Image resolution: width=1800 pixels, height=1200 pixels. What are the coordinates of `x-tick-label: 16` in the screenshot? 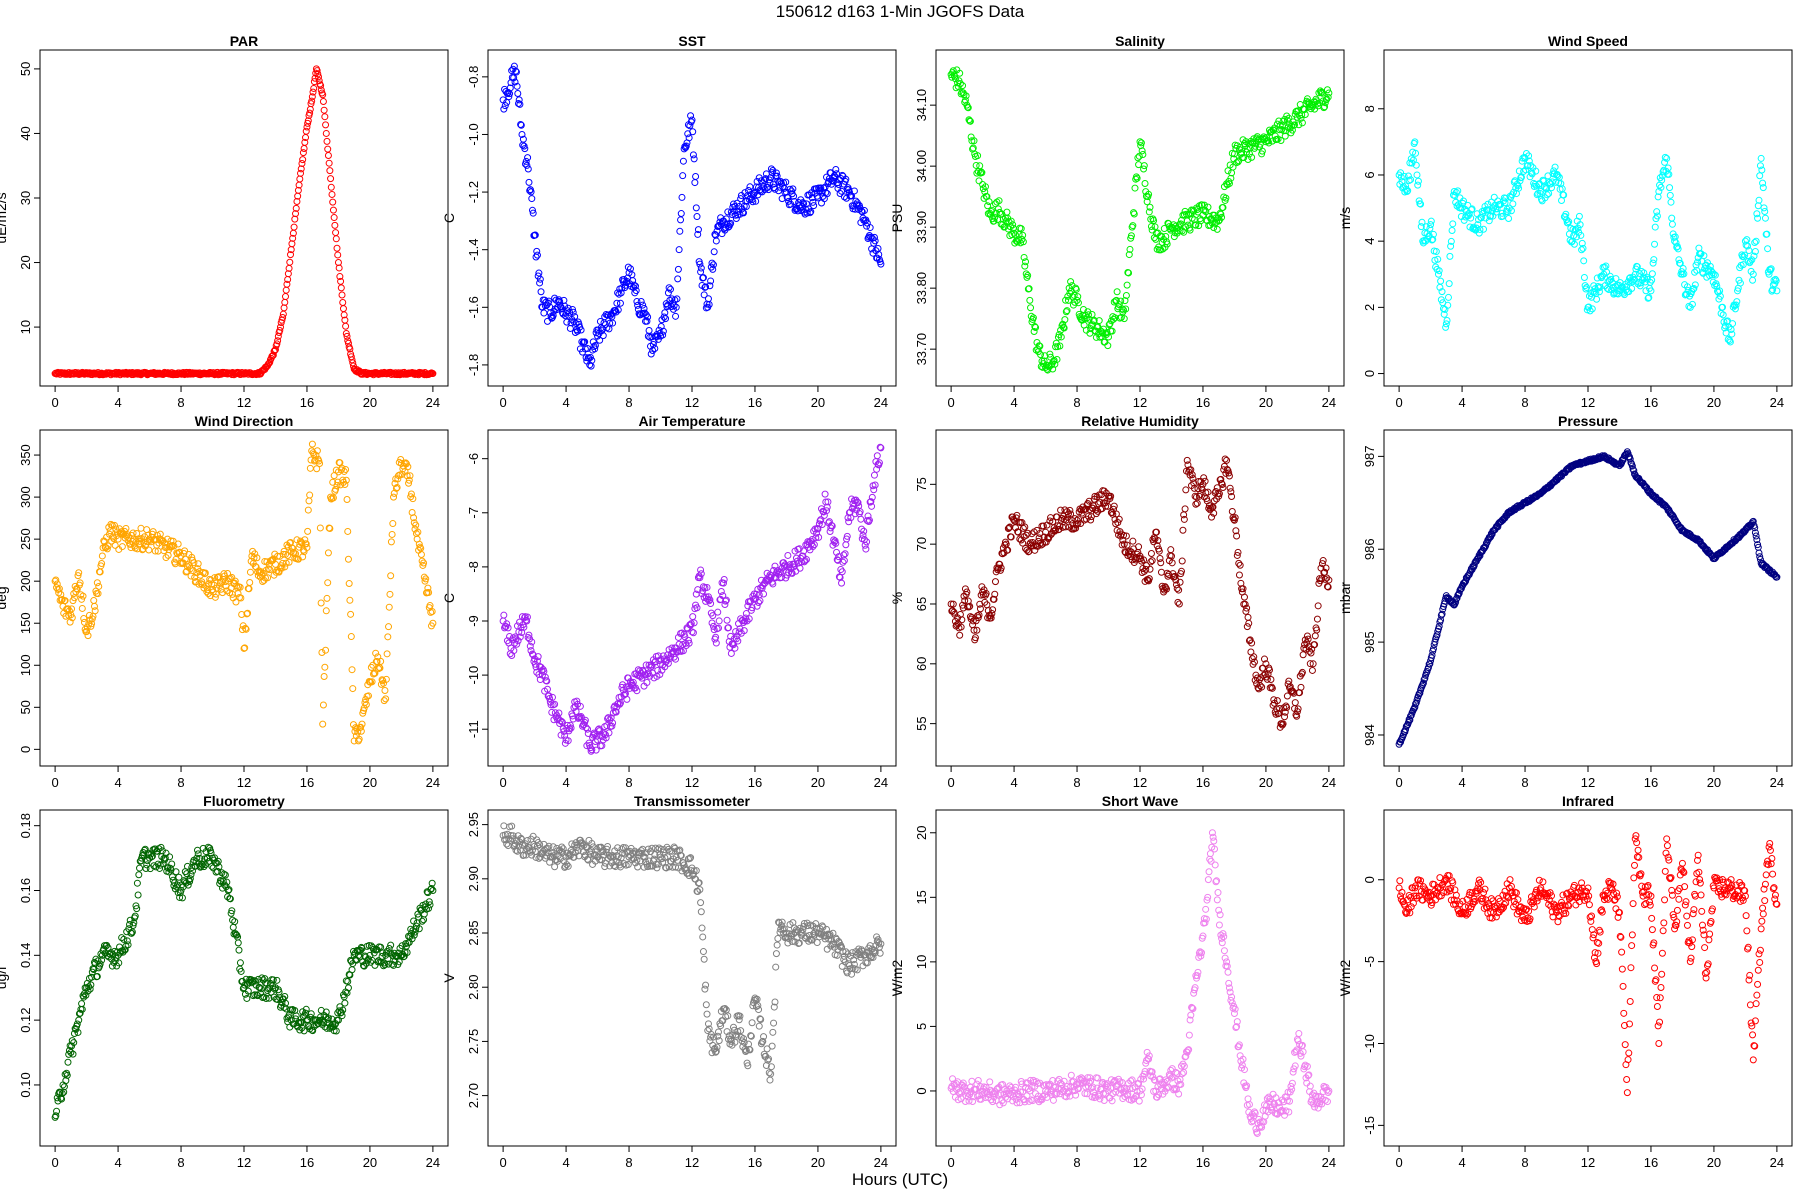 It's located at (1651, 782).